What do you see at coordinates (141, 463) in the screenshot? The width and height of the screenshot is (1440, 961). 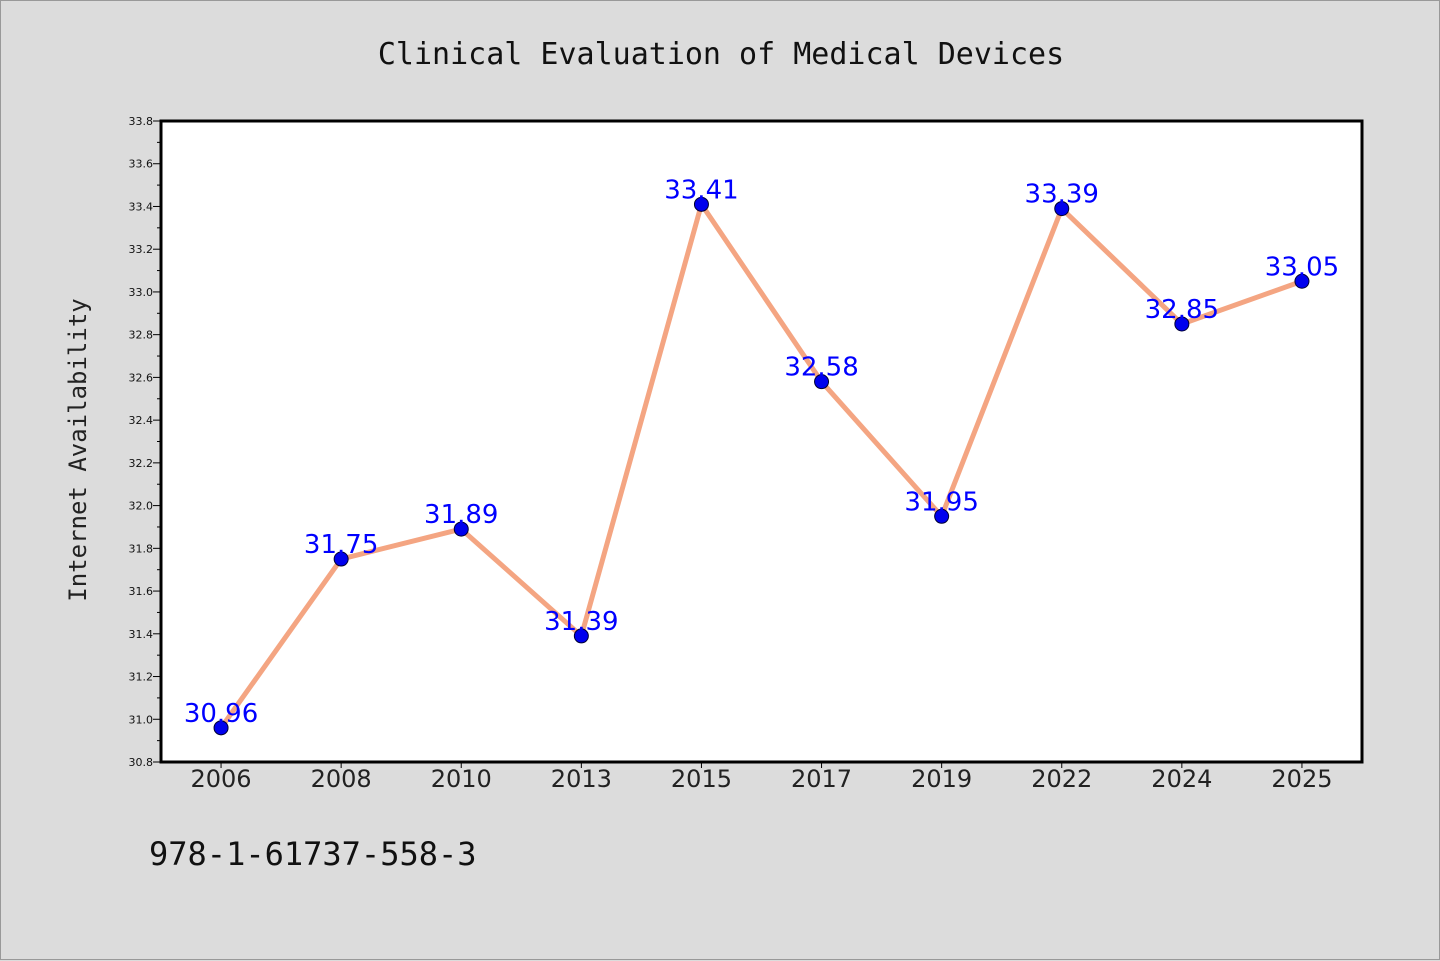 I see `y-tick-label: 32.2` at bounding box center [141, 463].